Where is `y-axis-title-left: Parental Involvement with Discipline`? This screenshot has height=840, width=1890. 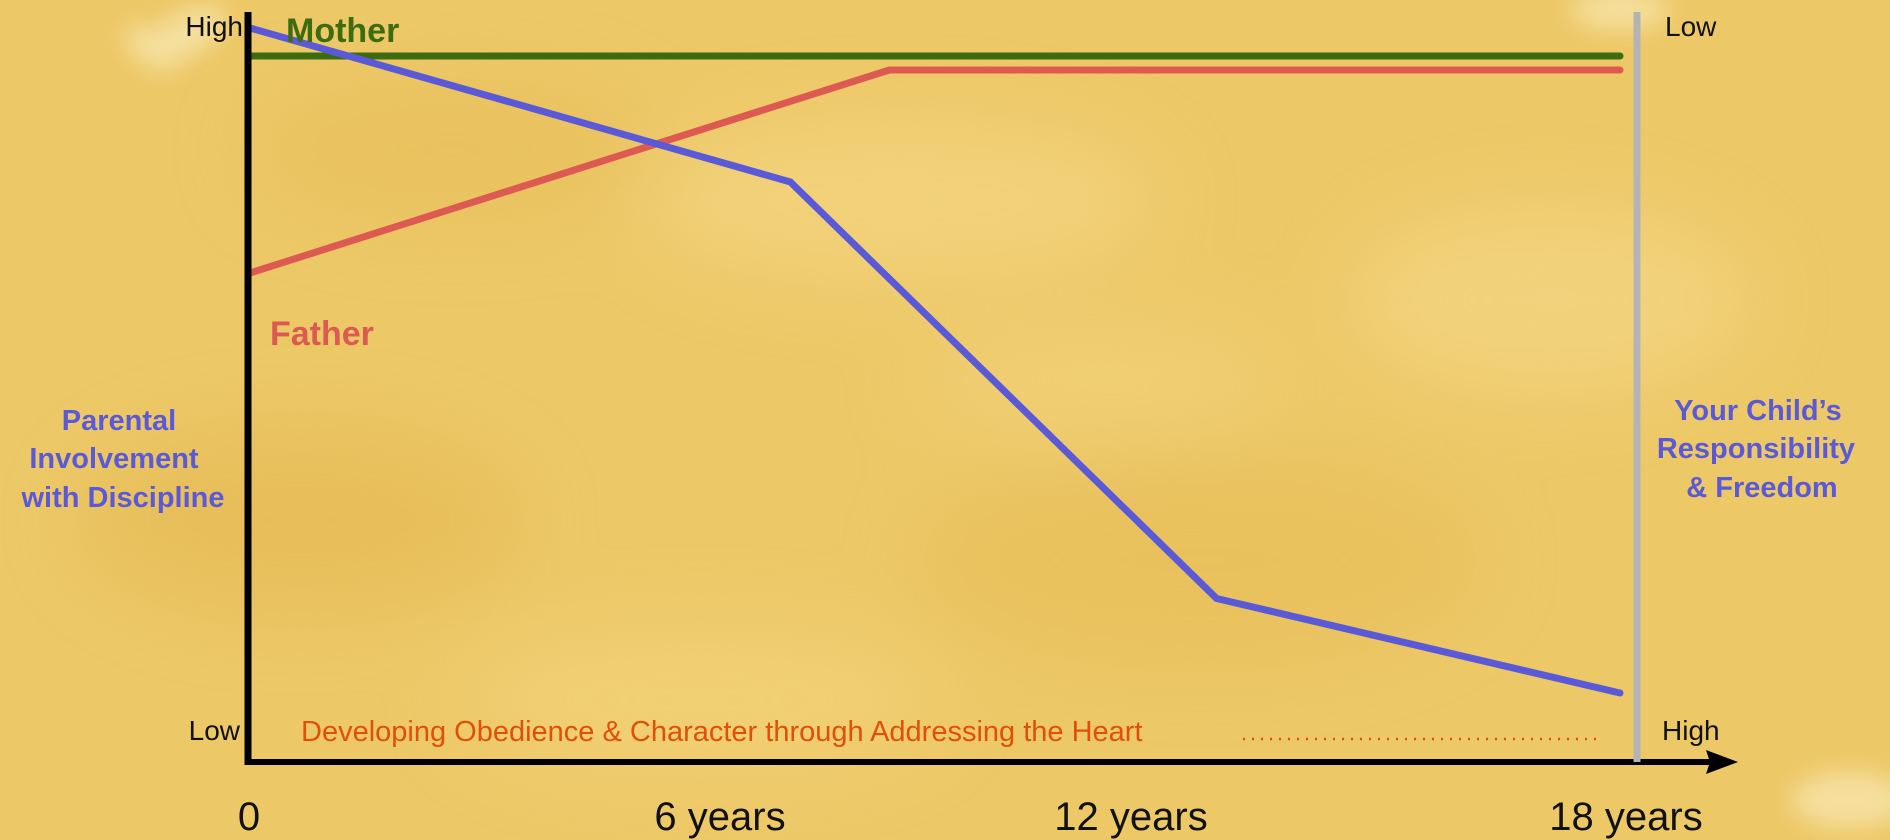 y-axis-title-left: Parental Involvement with Discipline is located at coordinates (122, 459).